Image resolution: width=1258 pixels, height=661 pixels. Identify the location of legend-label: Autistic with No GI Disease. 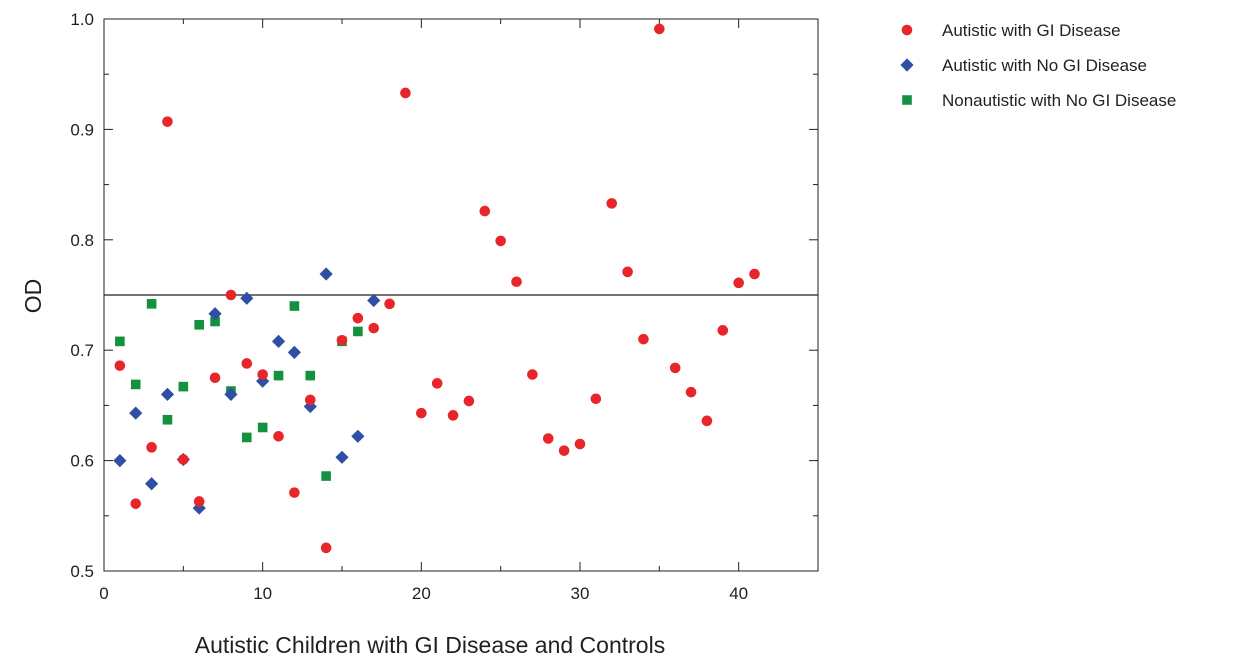
(1044, 65).